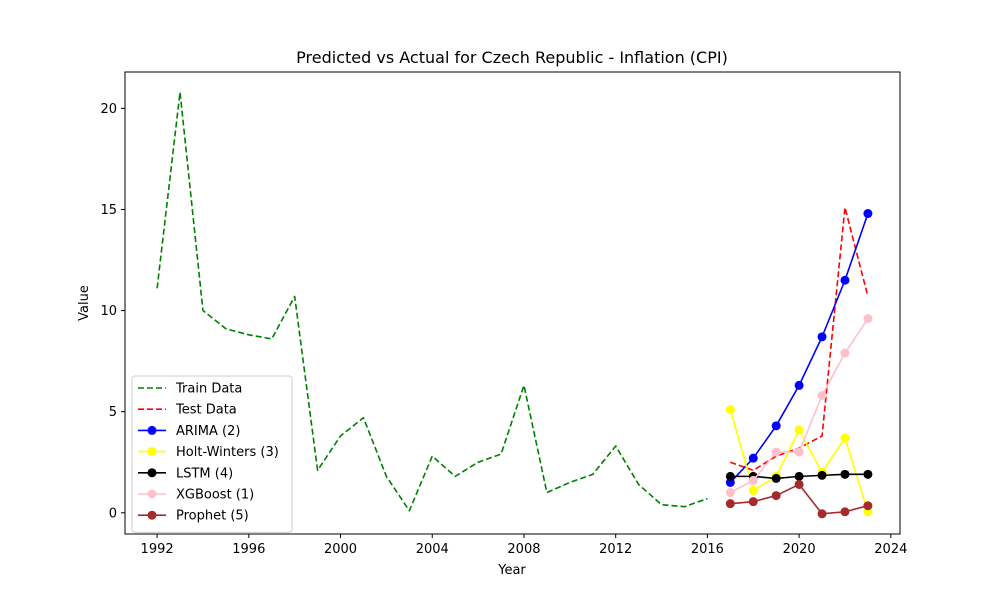  Describe the element at coordinates (523, 549) in the screenshot. I see `x-tick-label: 2008` at that location.